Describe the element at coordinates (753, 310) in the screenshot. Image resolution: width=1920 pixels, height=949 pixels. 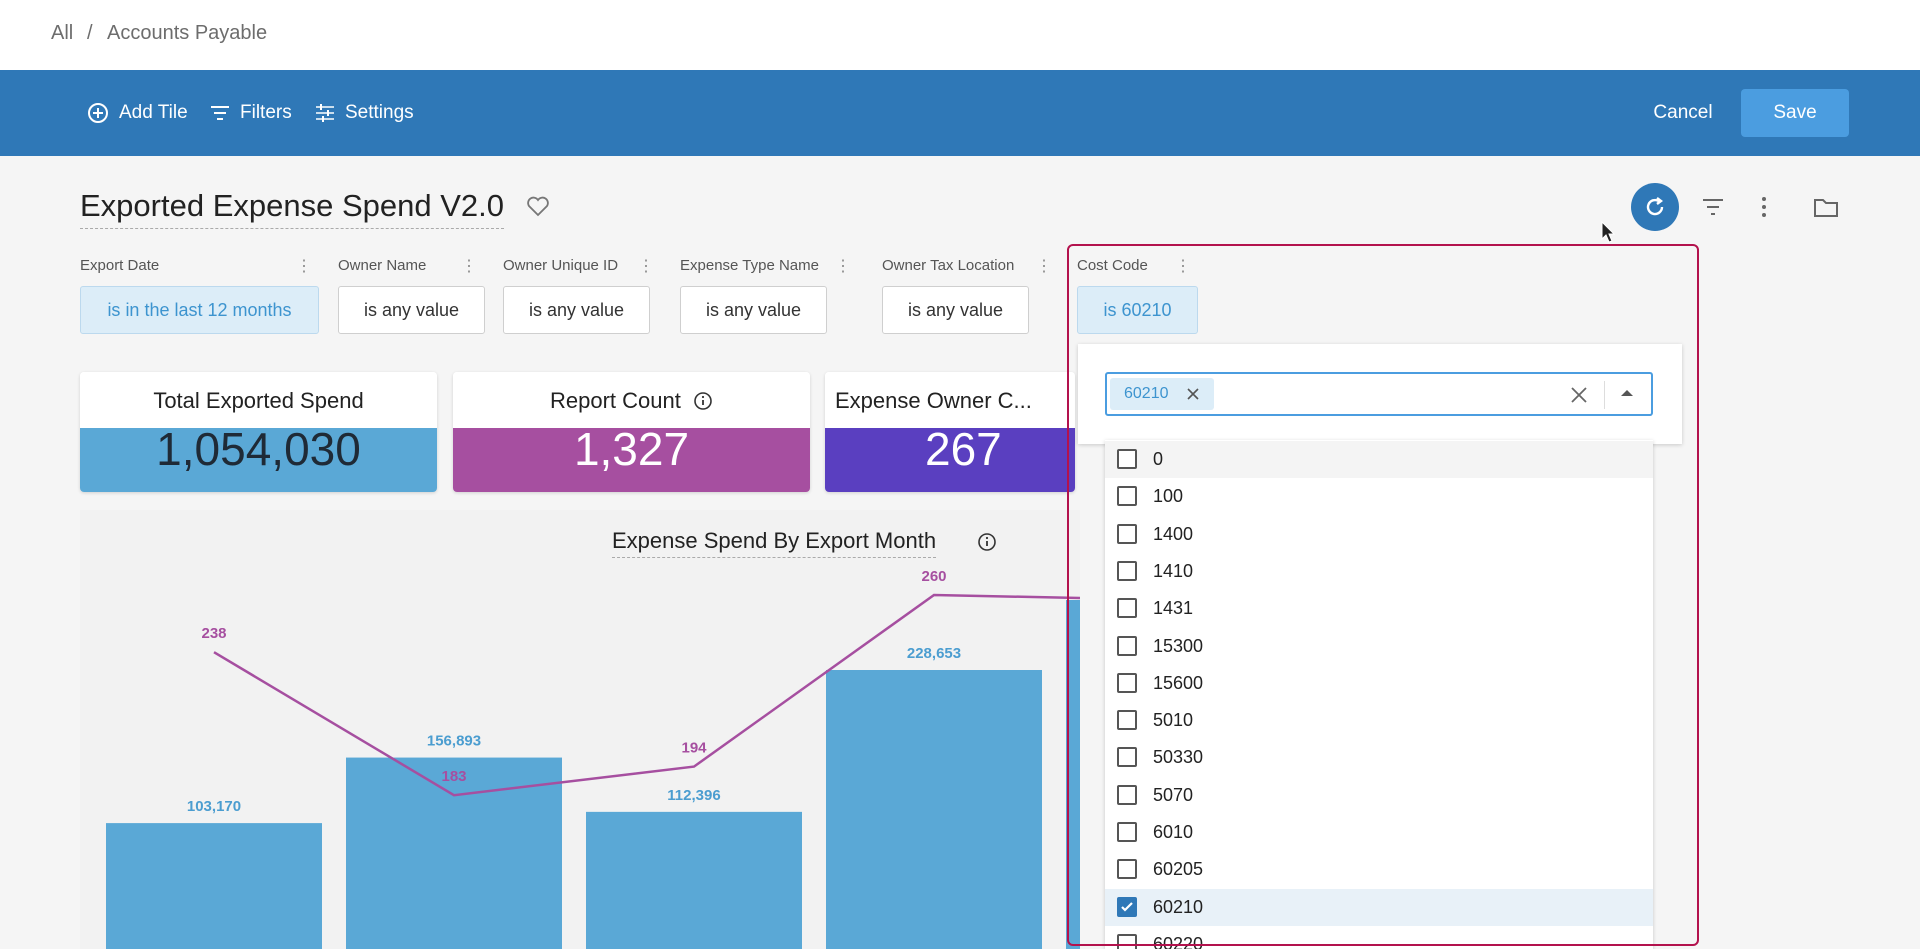
I see `filter-expense-type-name: is any value` at that location.